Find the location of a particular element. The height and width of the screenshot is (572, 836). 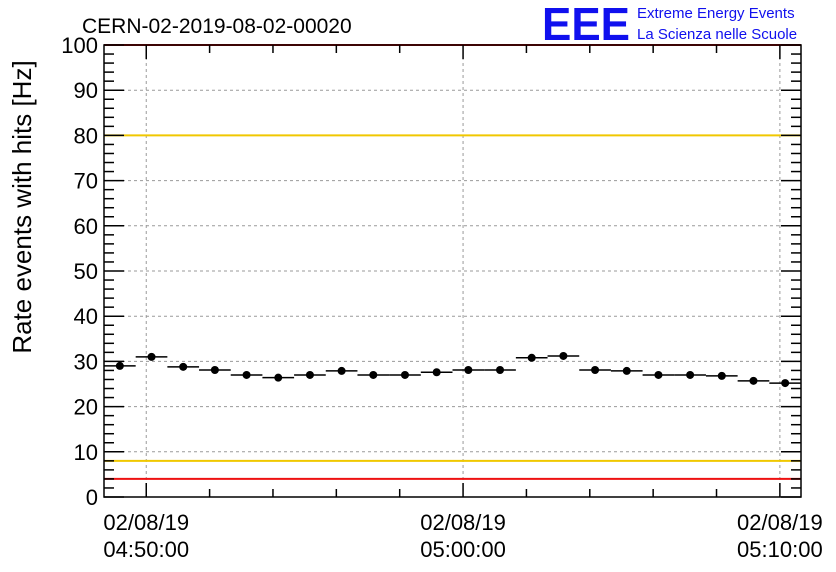

y-tick-label: 0 is located at coordinates (92, 497).